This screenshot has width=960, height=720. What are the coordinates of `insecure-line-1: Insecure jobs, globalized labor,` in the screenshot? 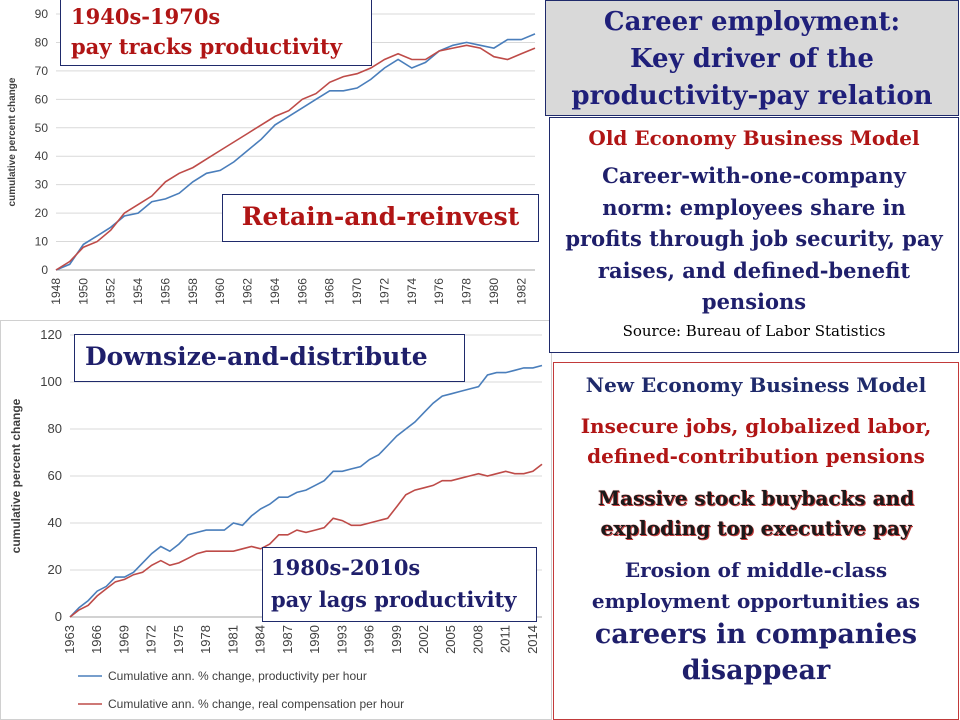 It's located at (756, 426).